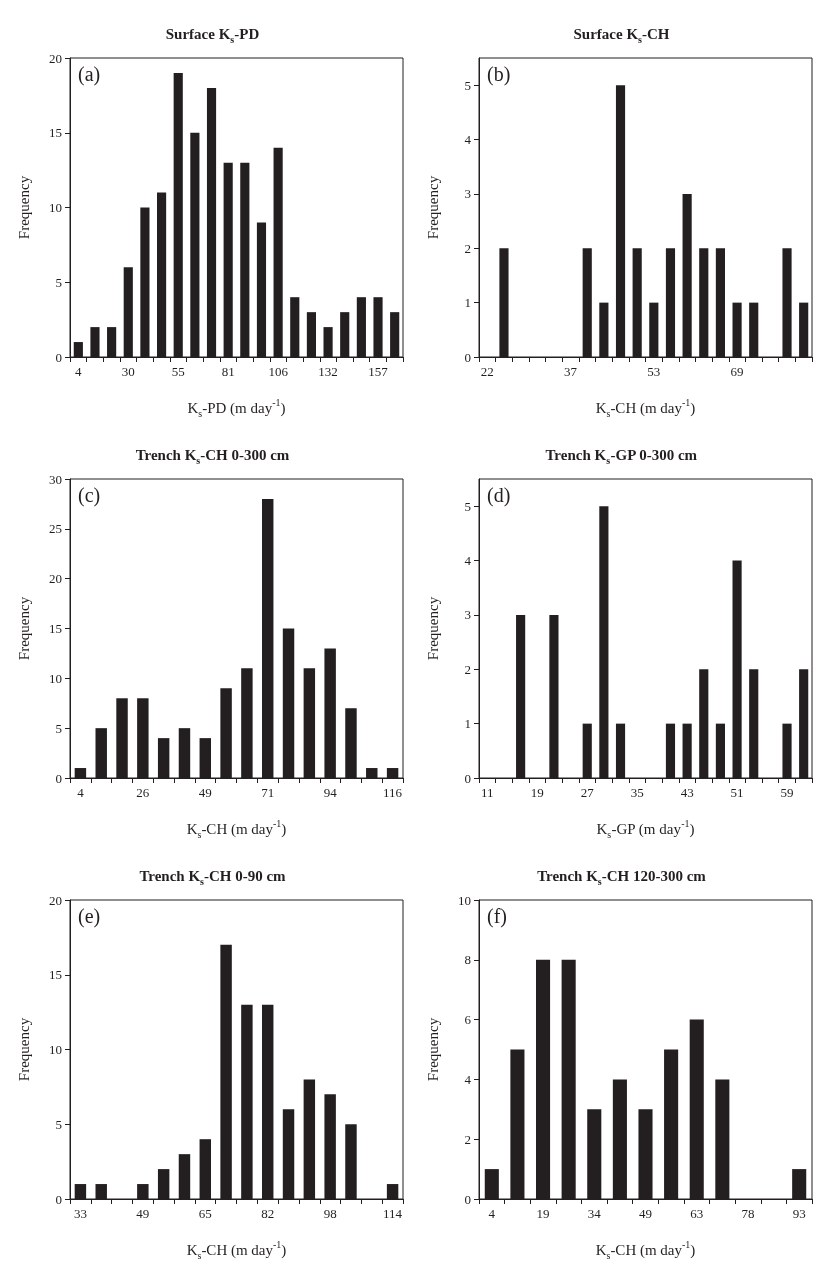 The height and width of the screenshot is (1281, 834). What do you see at coordinates (697, 1213) in the screenshot?
I see `x-tick-label: 63` at bounding box center [697, 1213].